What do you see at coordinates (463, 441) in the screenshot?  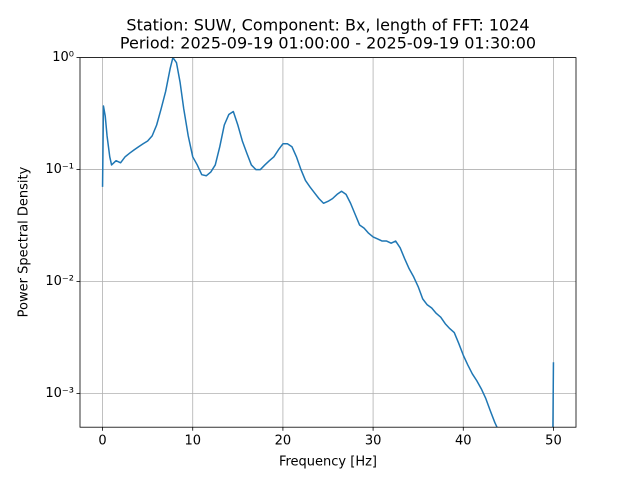 I see `x-tick-label: 40` at bounding box center [463, 441].